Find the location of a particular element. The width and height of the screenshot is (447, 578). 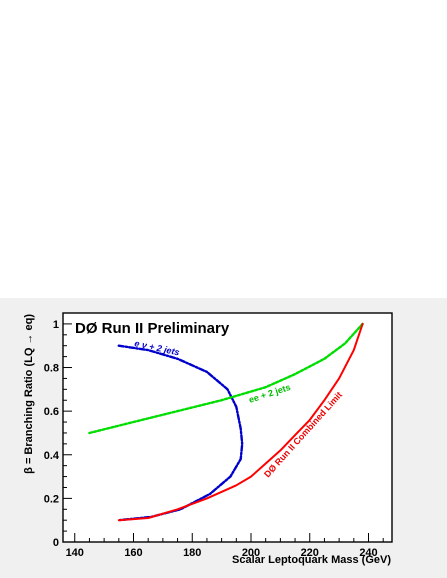

x-axis-label: Scalar Leptoquark Mass (GeV) is located at coordinates (311, 560).